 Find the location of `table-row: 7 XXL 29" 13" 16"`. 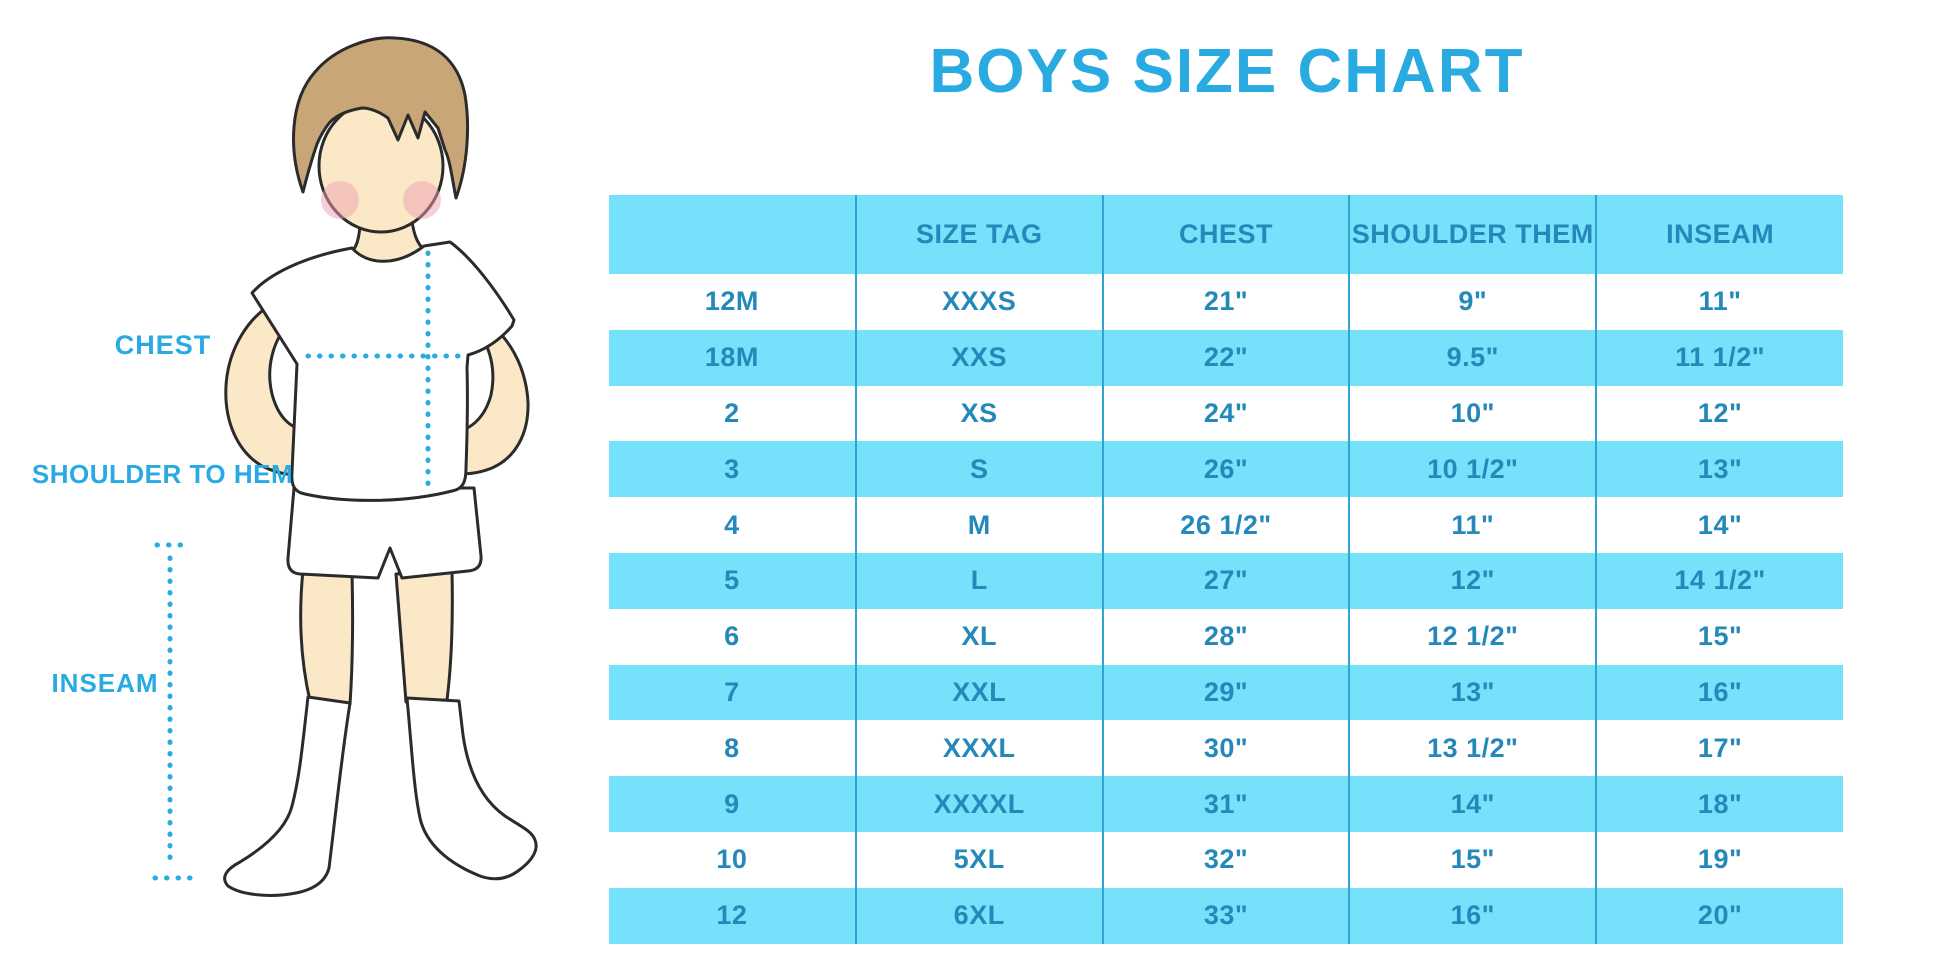

table-row: 7 XXL 29" 13" 16" is located at coordinates (1226, 692).